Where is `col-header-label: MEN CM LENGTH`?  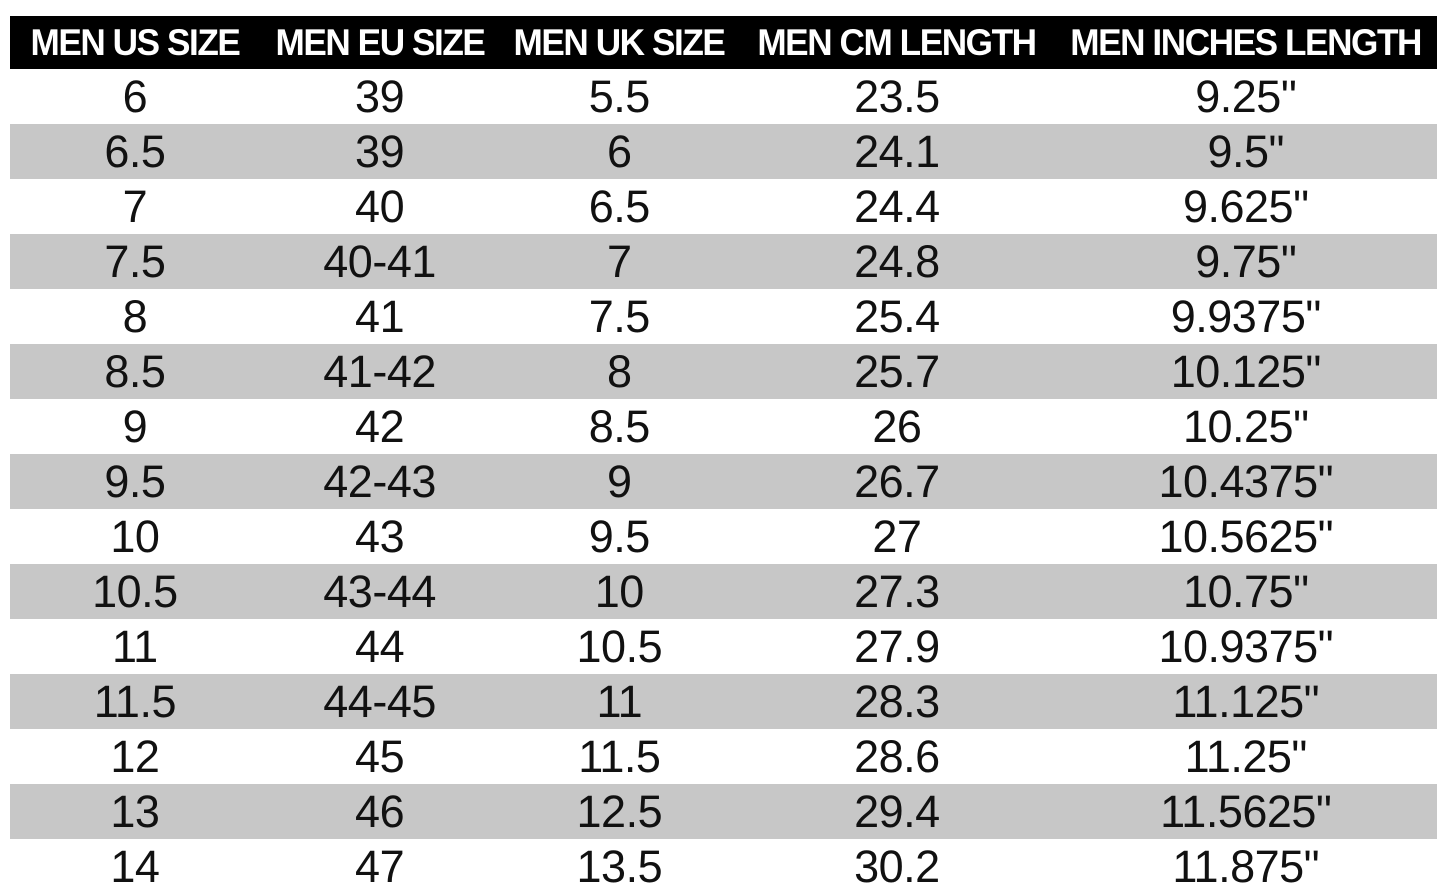 col-header-label: MEN CM LENGTH is located at coordinates (897, 42).